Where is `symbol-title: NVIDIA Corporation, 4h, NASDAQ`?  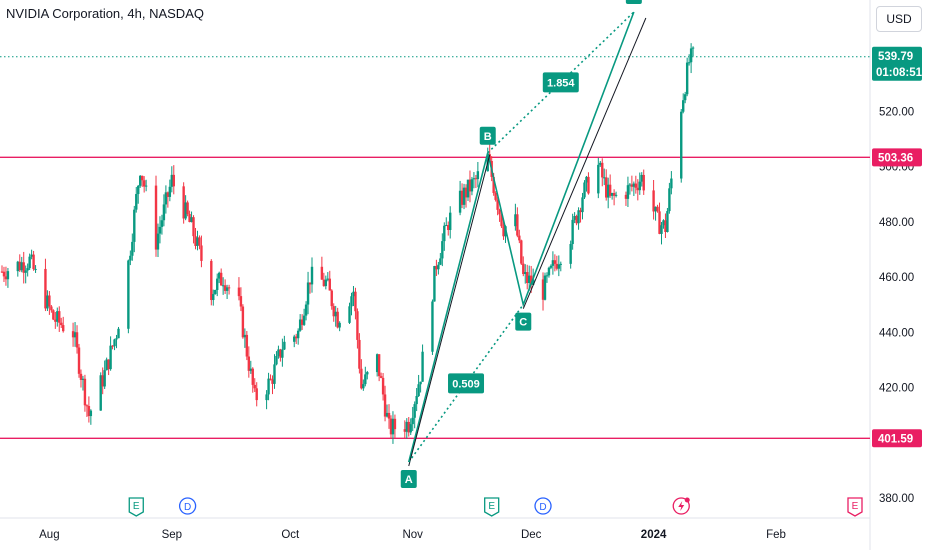 symbol-title: NVIDIA Corporation, 4h, NASDAQ is located at coordinates (105, 13).